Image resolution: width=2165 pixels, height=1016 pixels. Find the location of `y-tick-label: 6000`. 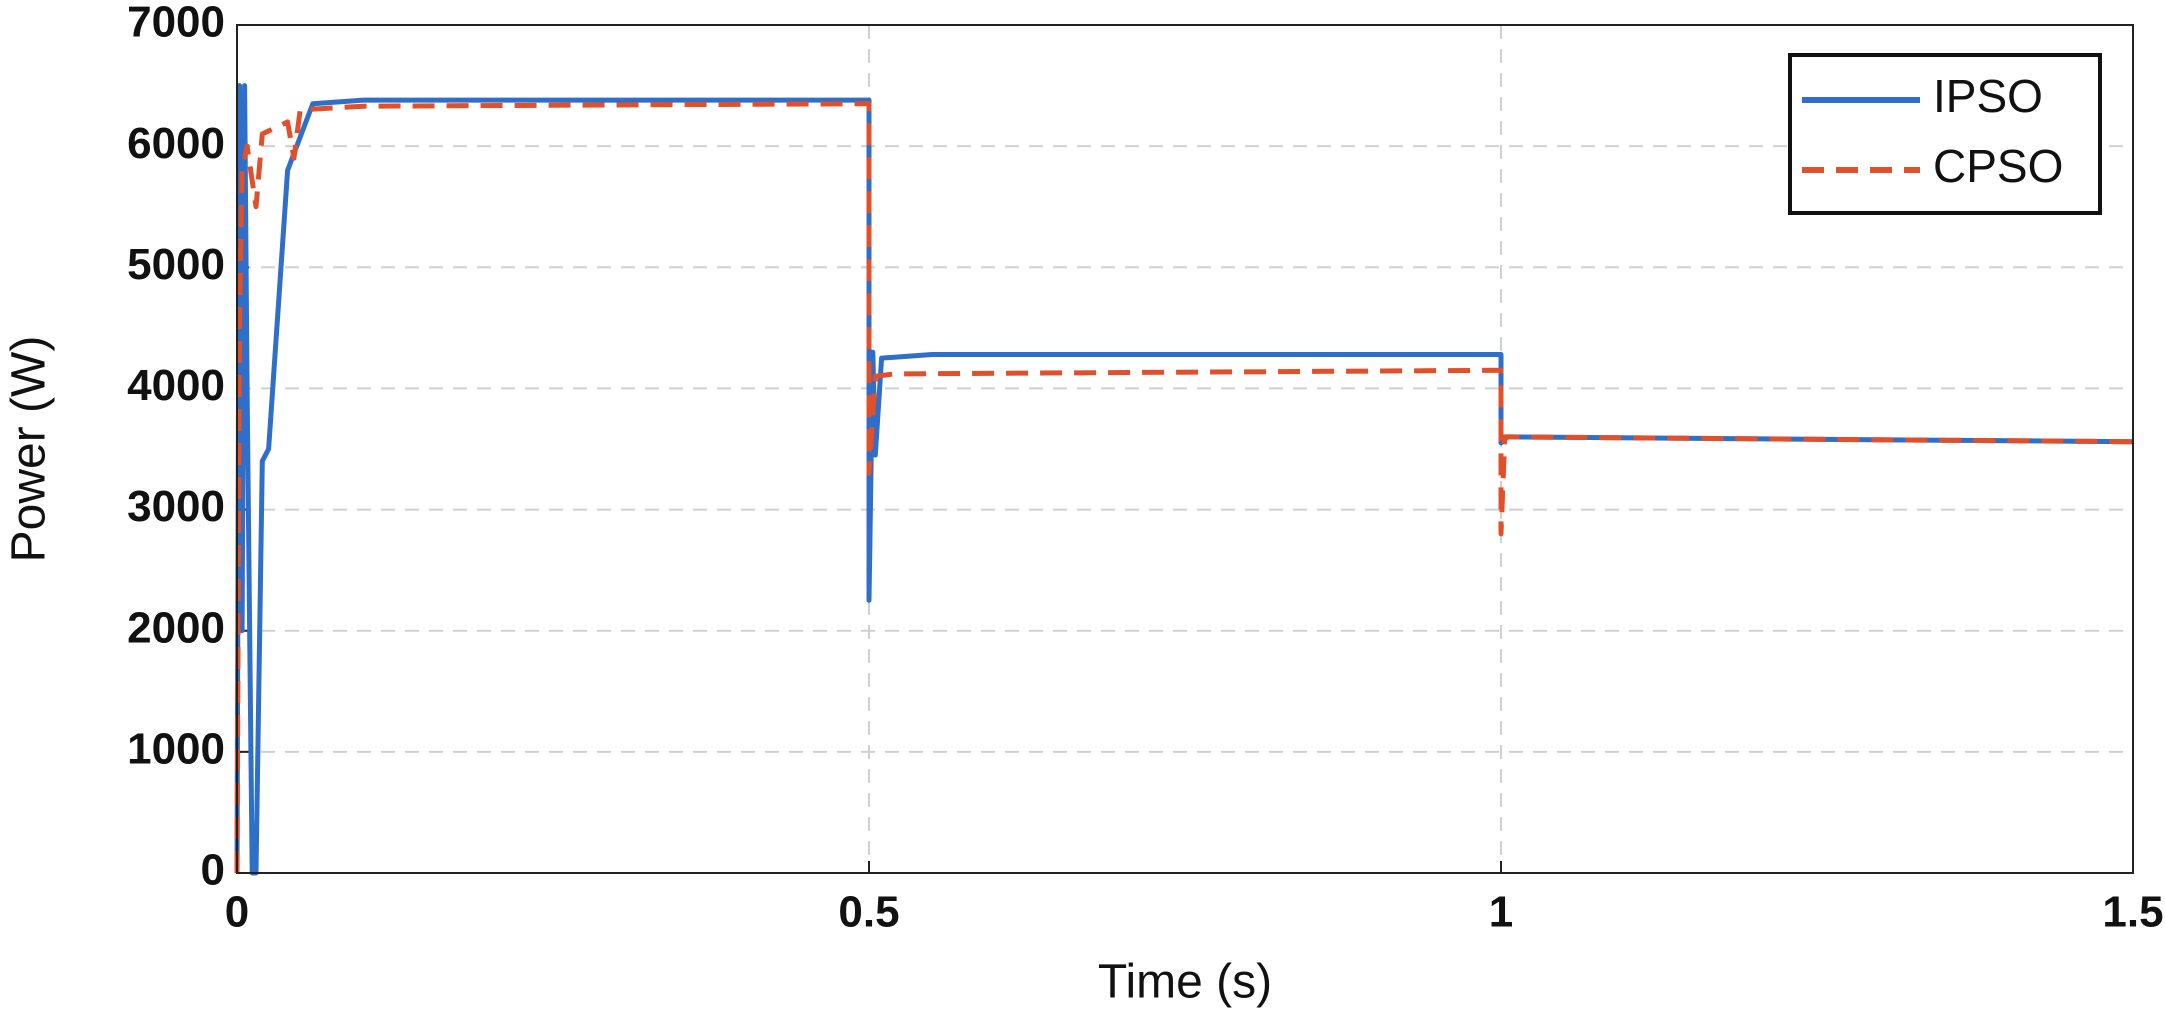

y-tick-label: 6000 is located at coordinates (176, 143).